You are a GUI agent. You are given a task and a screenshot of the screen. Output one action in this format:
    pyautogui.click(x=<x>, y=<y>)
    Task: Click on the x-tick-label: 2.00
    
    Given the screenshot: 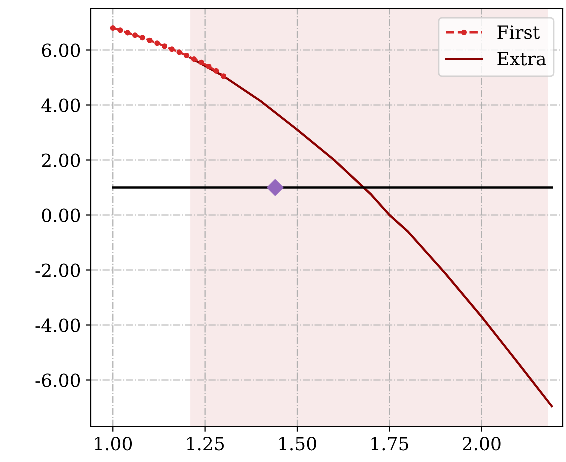 What is the action you would take?
    pyautogui.click(x=482, y=444)
    